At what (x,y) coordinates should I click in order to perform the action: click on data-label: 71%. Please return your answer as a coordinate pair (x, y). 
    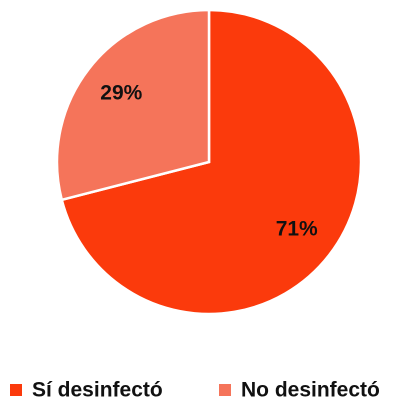
    Looking at the image, I should click on (297, 229).